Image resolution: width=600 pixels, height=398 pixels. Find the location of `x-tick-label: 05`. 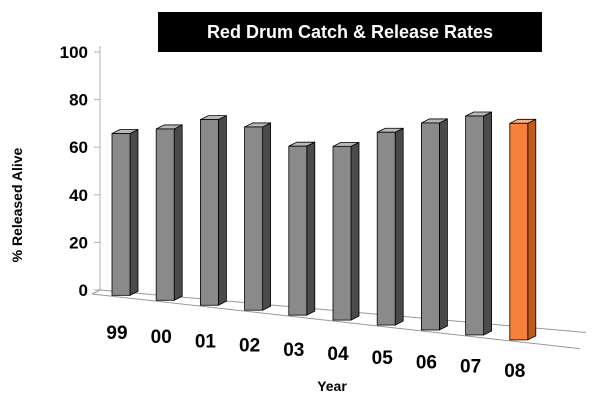

x-tick-label: 05 is located at coordinates (383, 358).